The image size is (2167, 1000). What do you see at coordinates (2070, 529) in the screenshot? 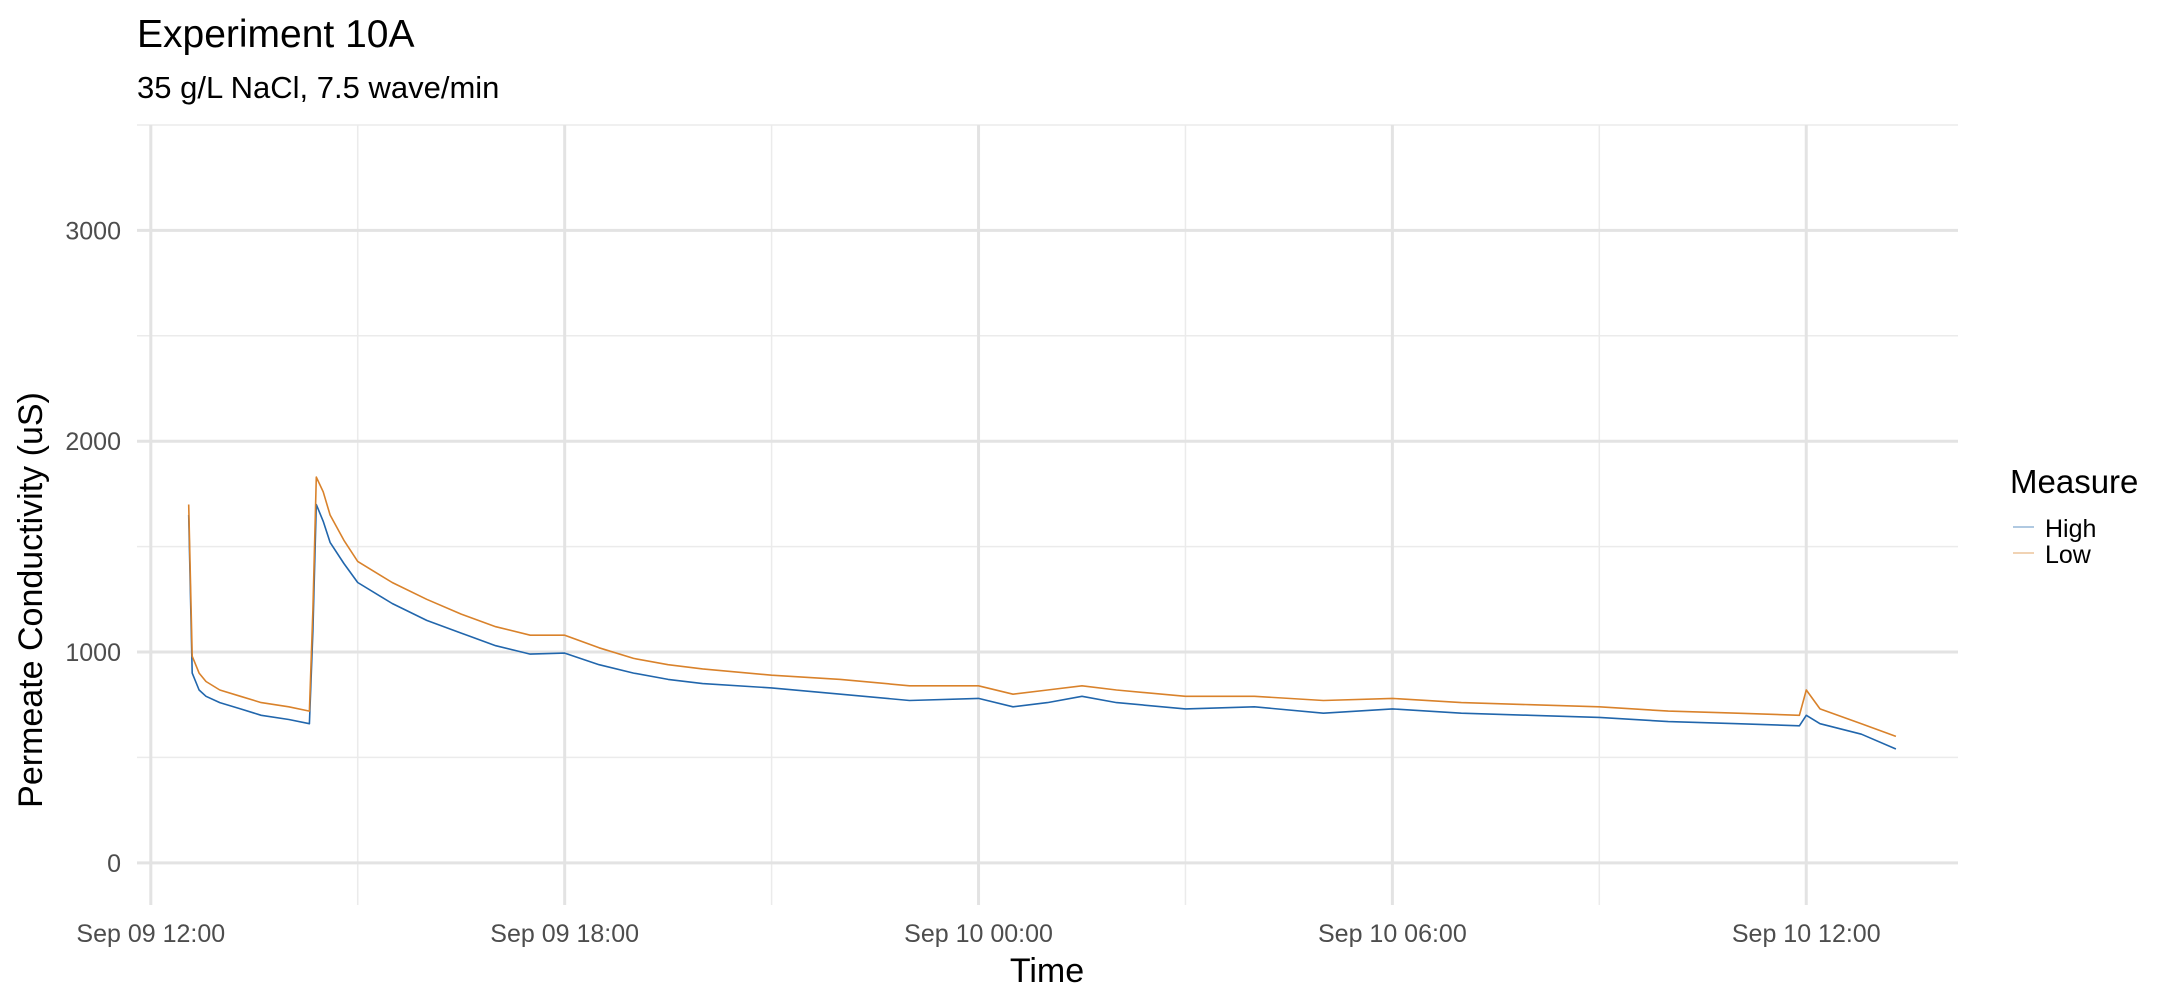
I see `legend-label-high: High` at bounding box center [2070, 529].